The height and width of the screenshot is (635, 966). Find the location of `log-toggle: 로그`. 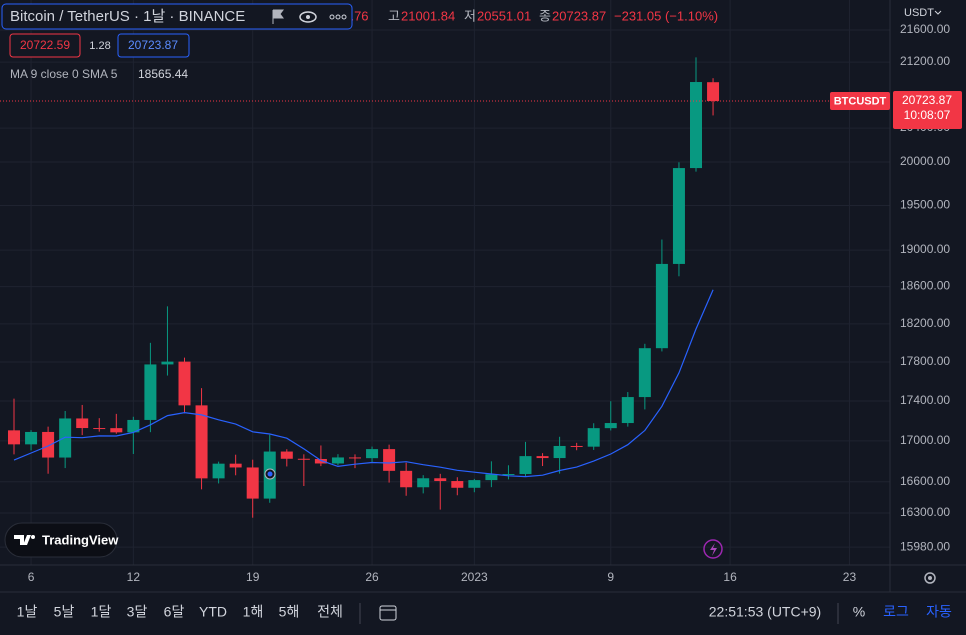

log-toggle: 로그 is located at coordinates (896, 612).